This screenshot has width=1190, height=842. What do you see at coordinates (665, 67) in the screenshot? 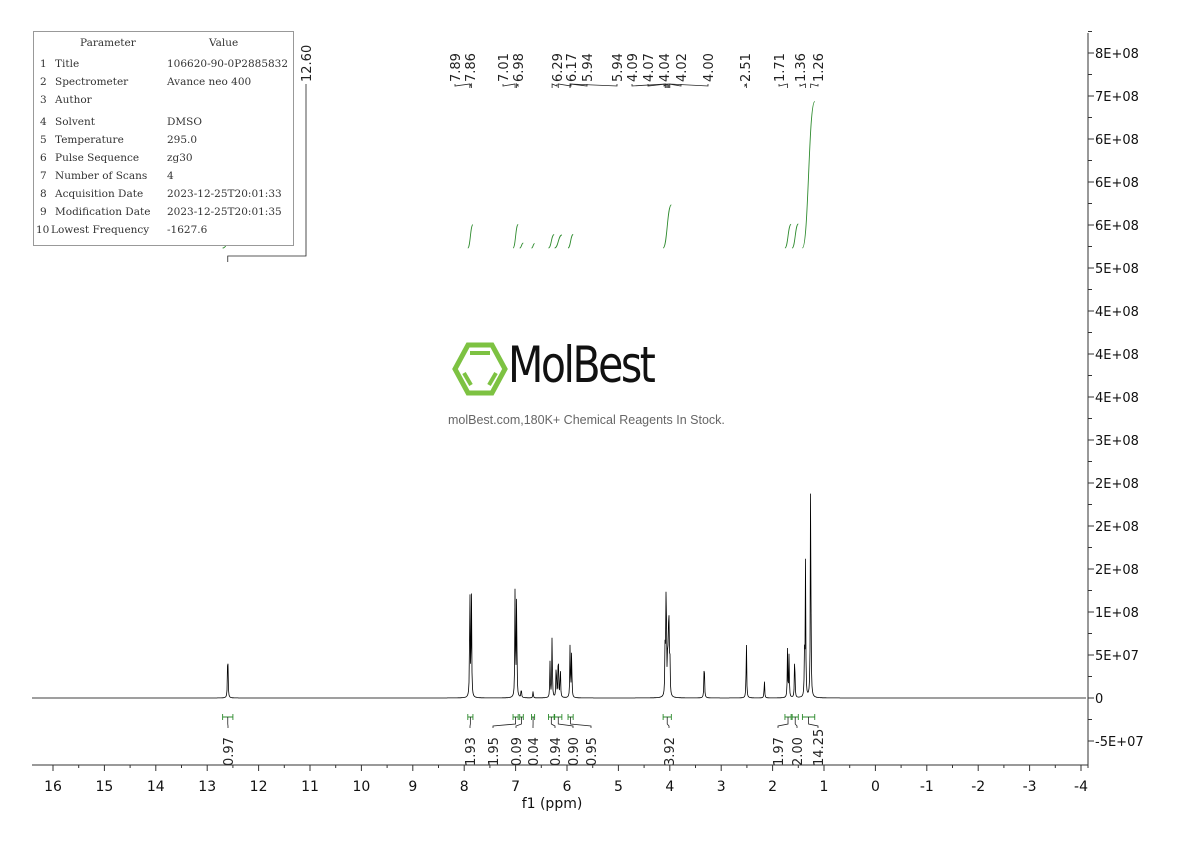
I see `peak-label-text: 4.04` at bounding box center [665, 67].